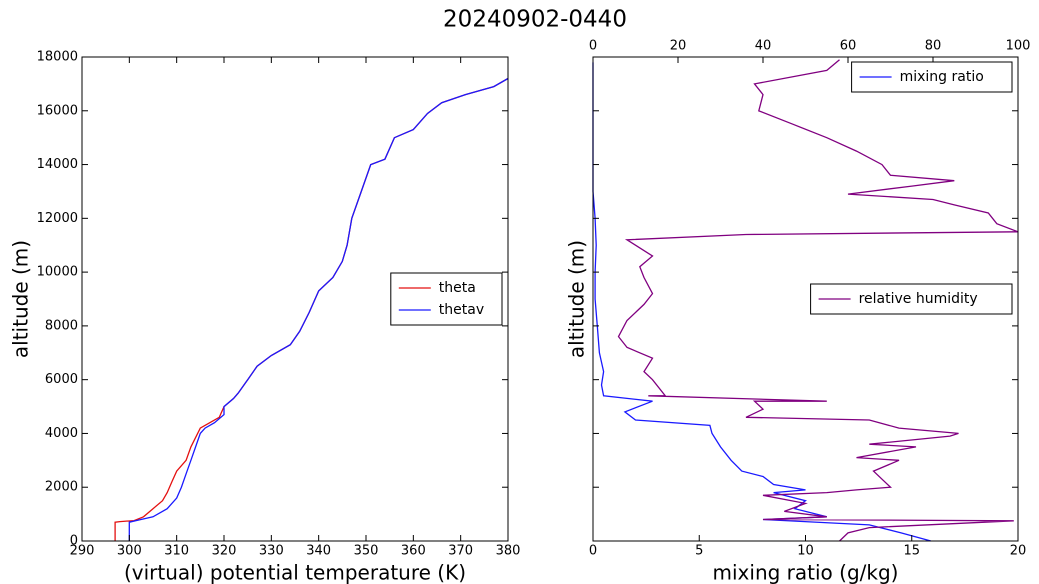  Describe the element at coordinates (57, 164) in the screenshot. I see `y-tick-label: 14000` at that location.